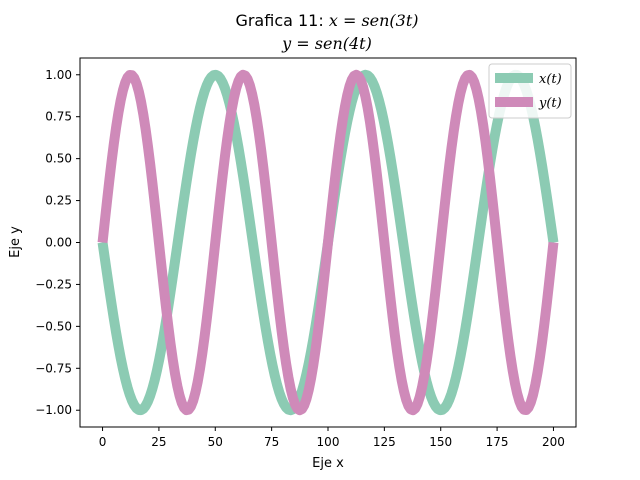  Describe the element at coordinates (53, 284) in the screenshot. I see `y-tick-label: −0.25` at that location.